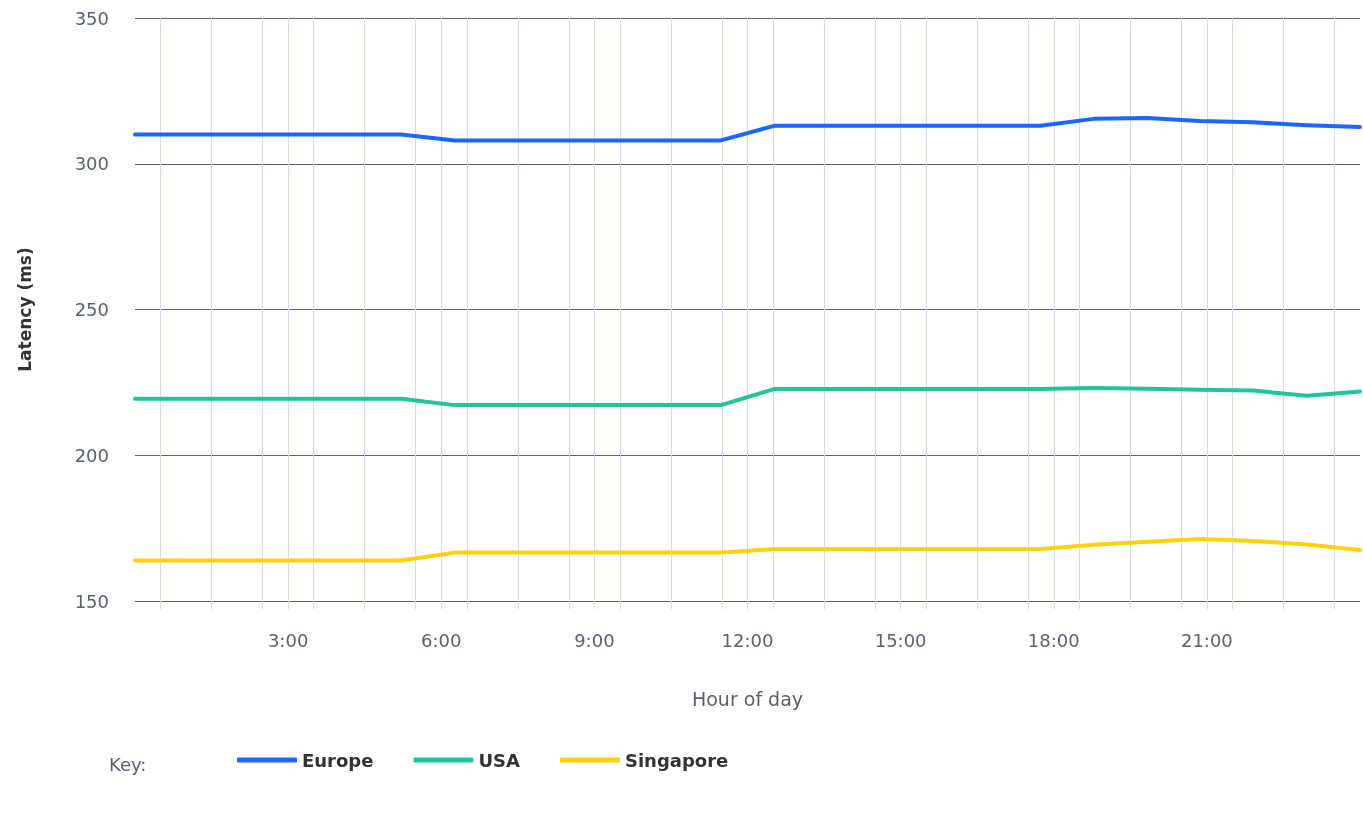  I want to click on legend-label: Singapore, so click(676, 760).